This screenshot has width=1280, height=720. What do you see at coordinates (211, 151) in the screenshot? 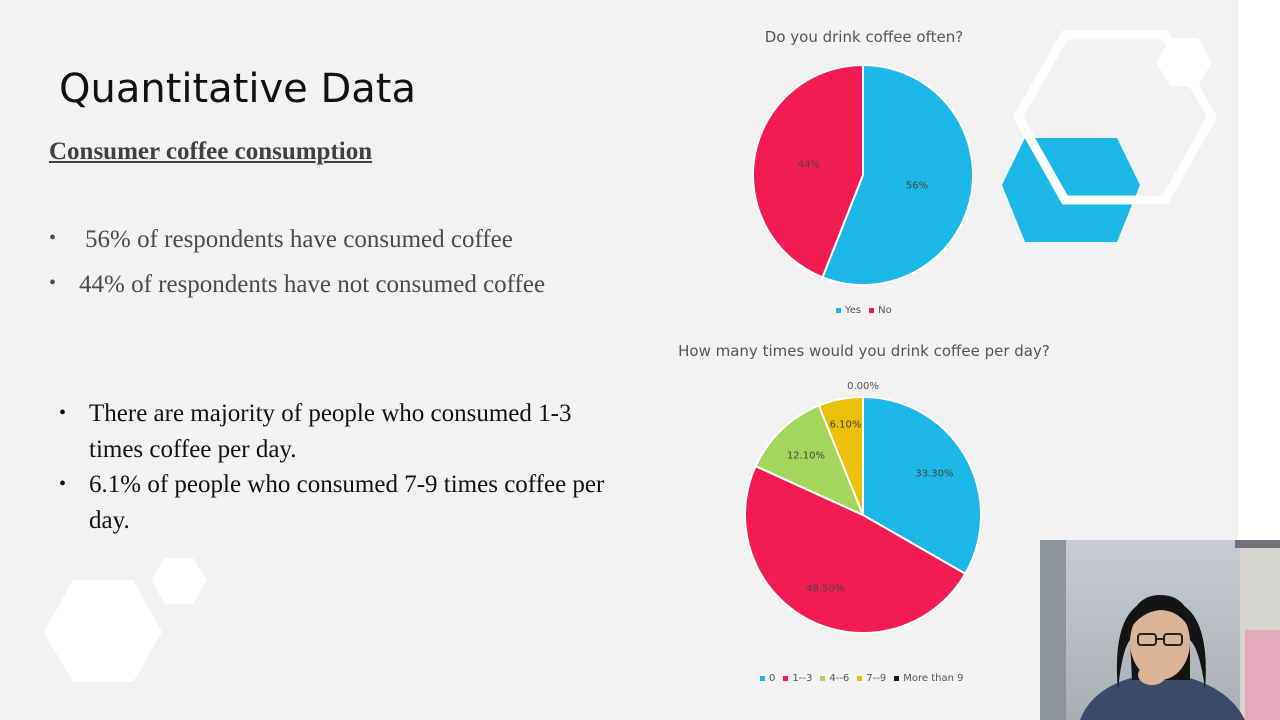
I see `slide-subtitle: Consumer coffee consumption` at bounding box center [211, 151].